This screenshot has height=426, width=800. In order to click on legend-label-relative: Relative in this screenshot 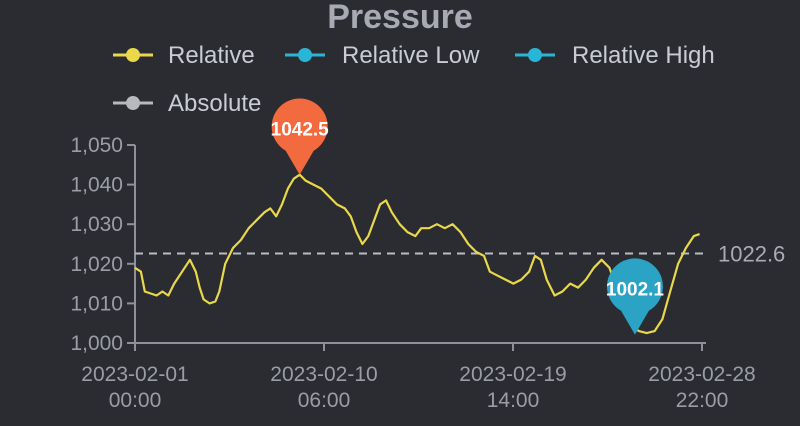, I will do `click(211, 55)`.